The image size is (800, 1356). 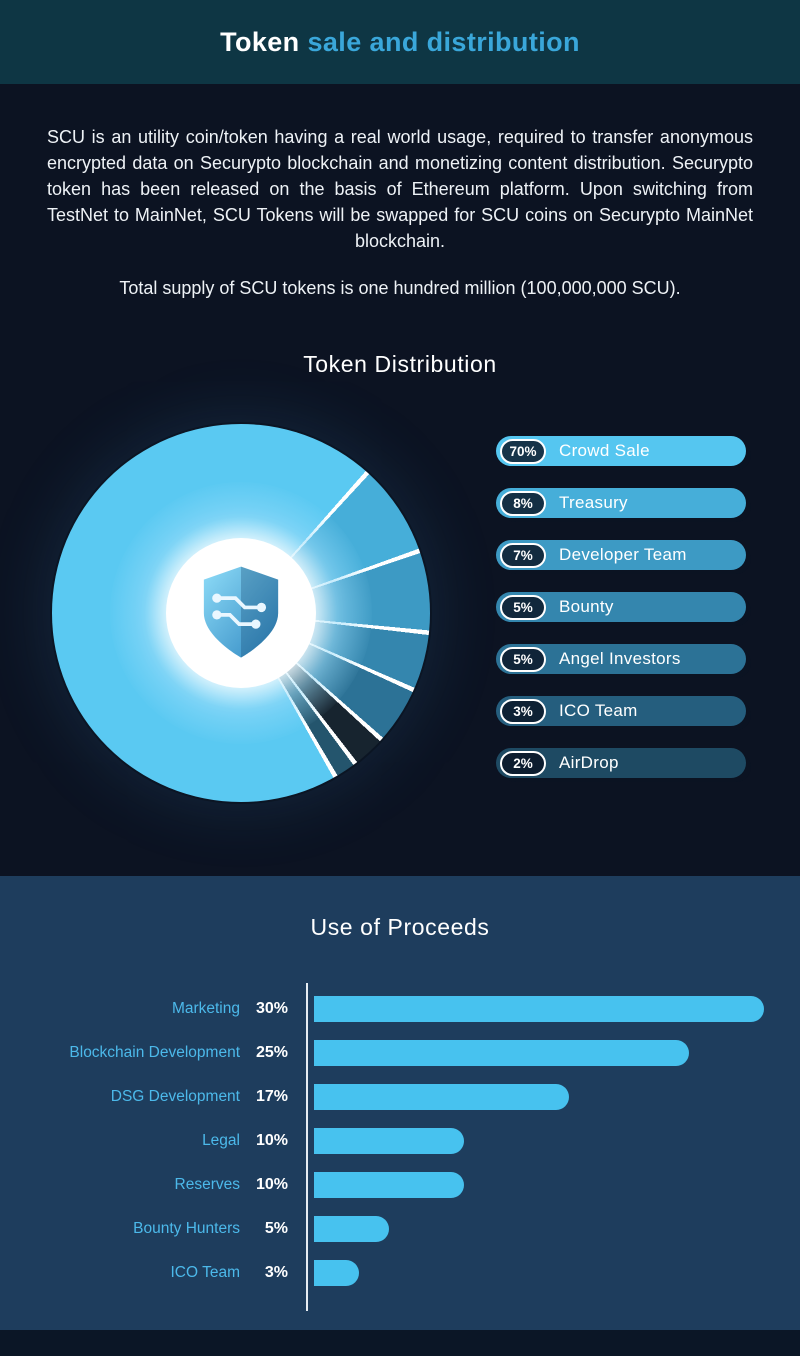 I want to click on legend-label: Crowd Sale, so click(x=604, y=451).